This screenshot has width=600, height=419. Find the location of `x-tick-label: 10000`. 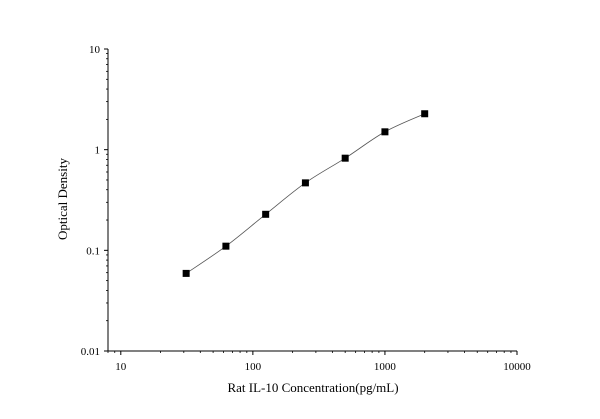

x-tick-label: 10000 is located at coordinates (517, 367).